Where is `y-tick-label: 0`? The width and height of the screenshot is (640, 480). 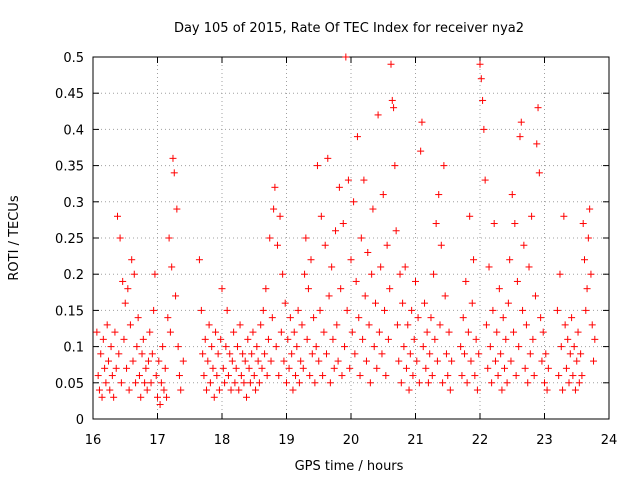 y-tick-label: 0 is located at coordinates (80, 420).